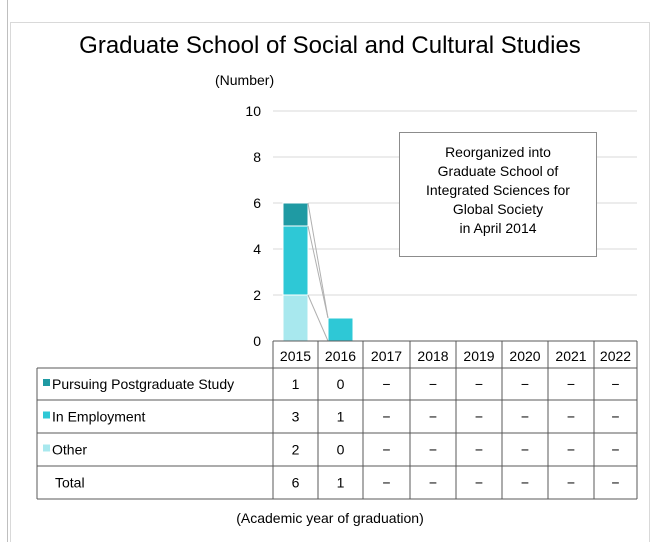 Image resolution: width=661 pixels, height=542 pixels. Describe the element at coordinates (70, 483) in the screenshot. I see `table-row-label: Total` at that location.